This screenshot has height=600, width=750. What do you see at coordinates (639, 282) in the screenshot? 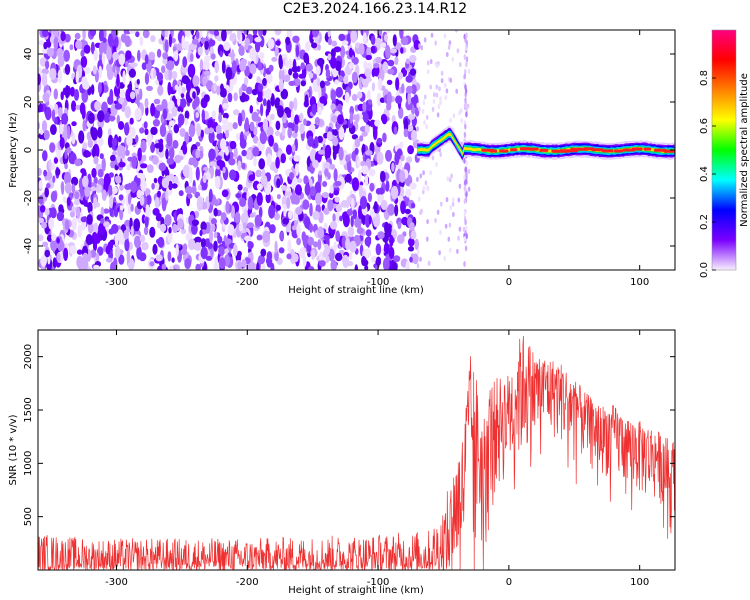
I see `spectrogram-x-tick-label: 100` at bounding box center [639, 282].